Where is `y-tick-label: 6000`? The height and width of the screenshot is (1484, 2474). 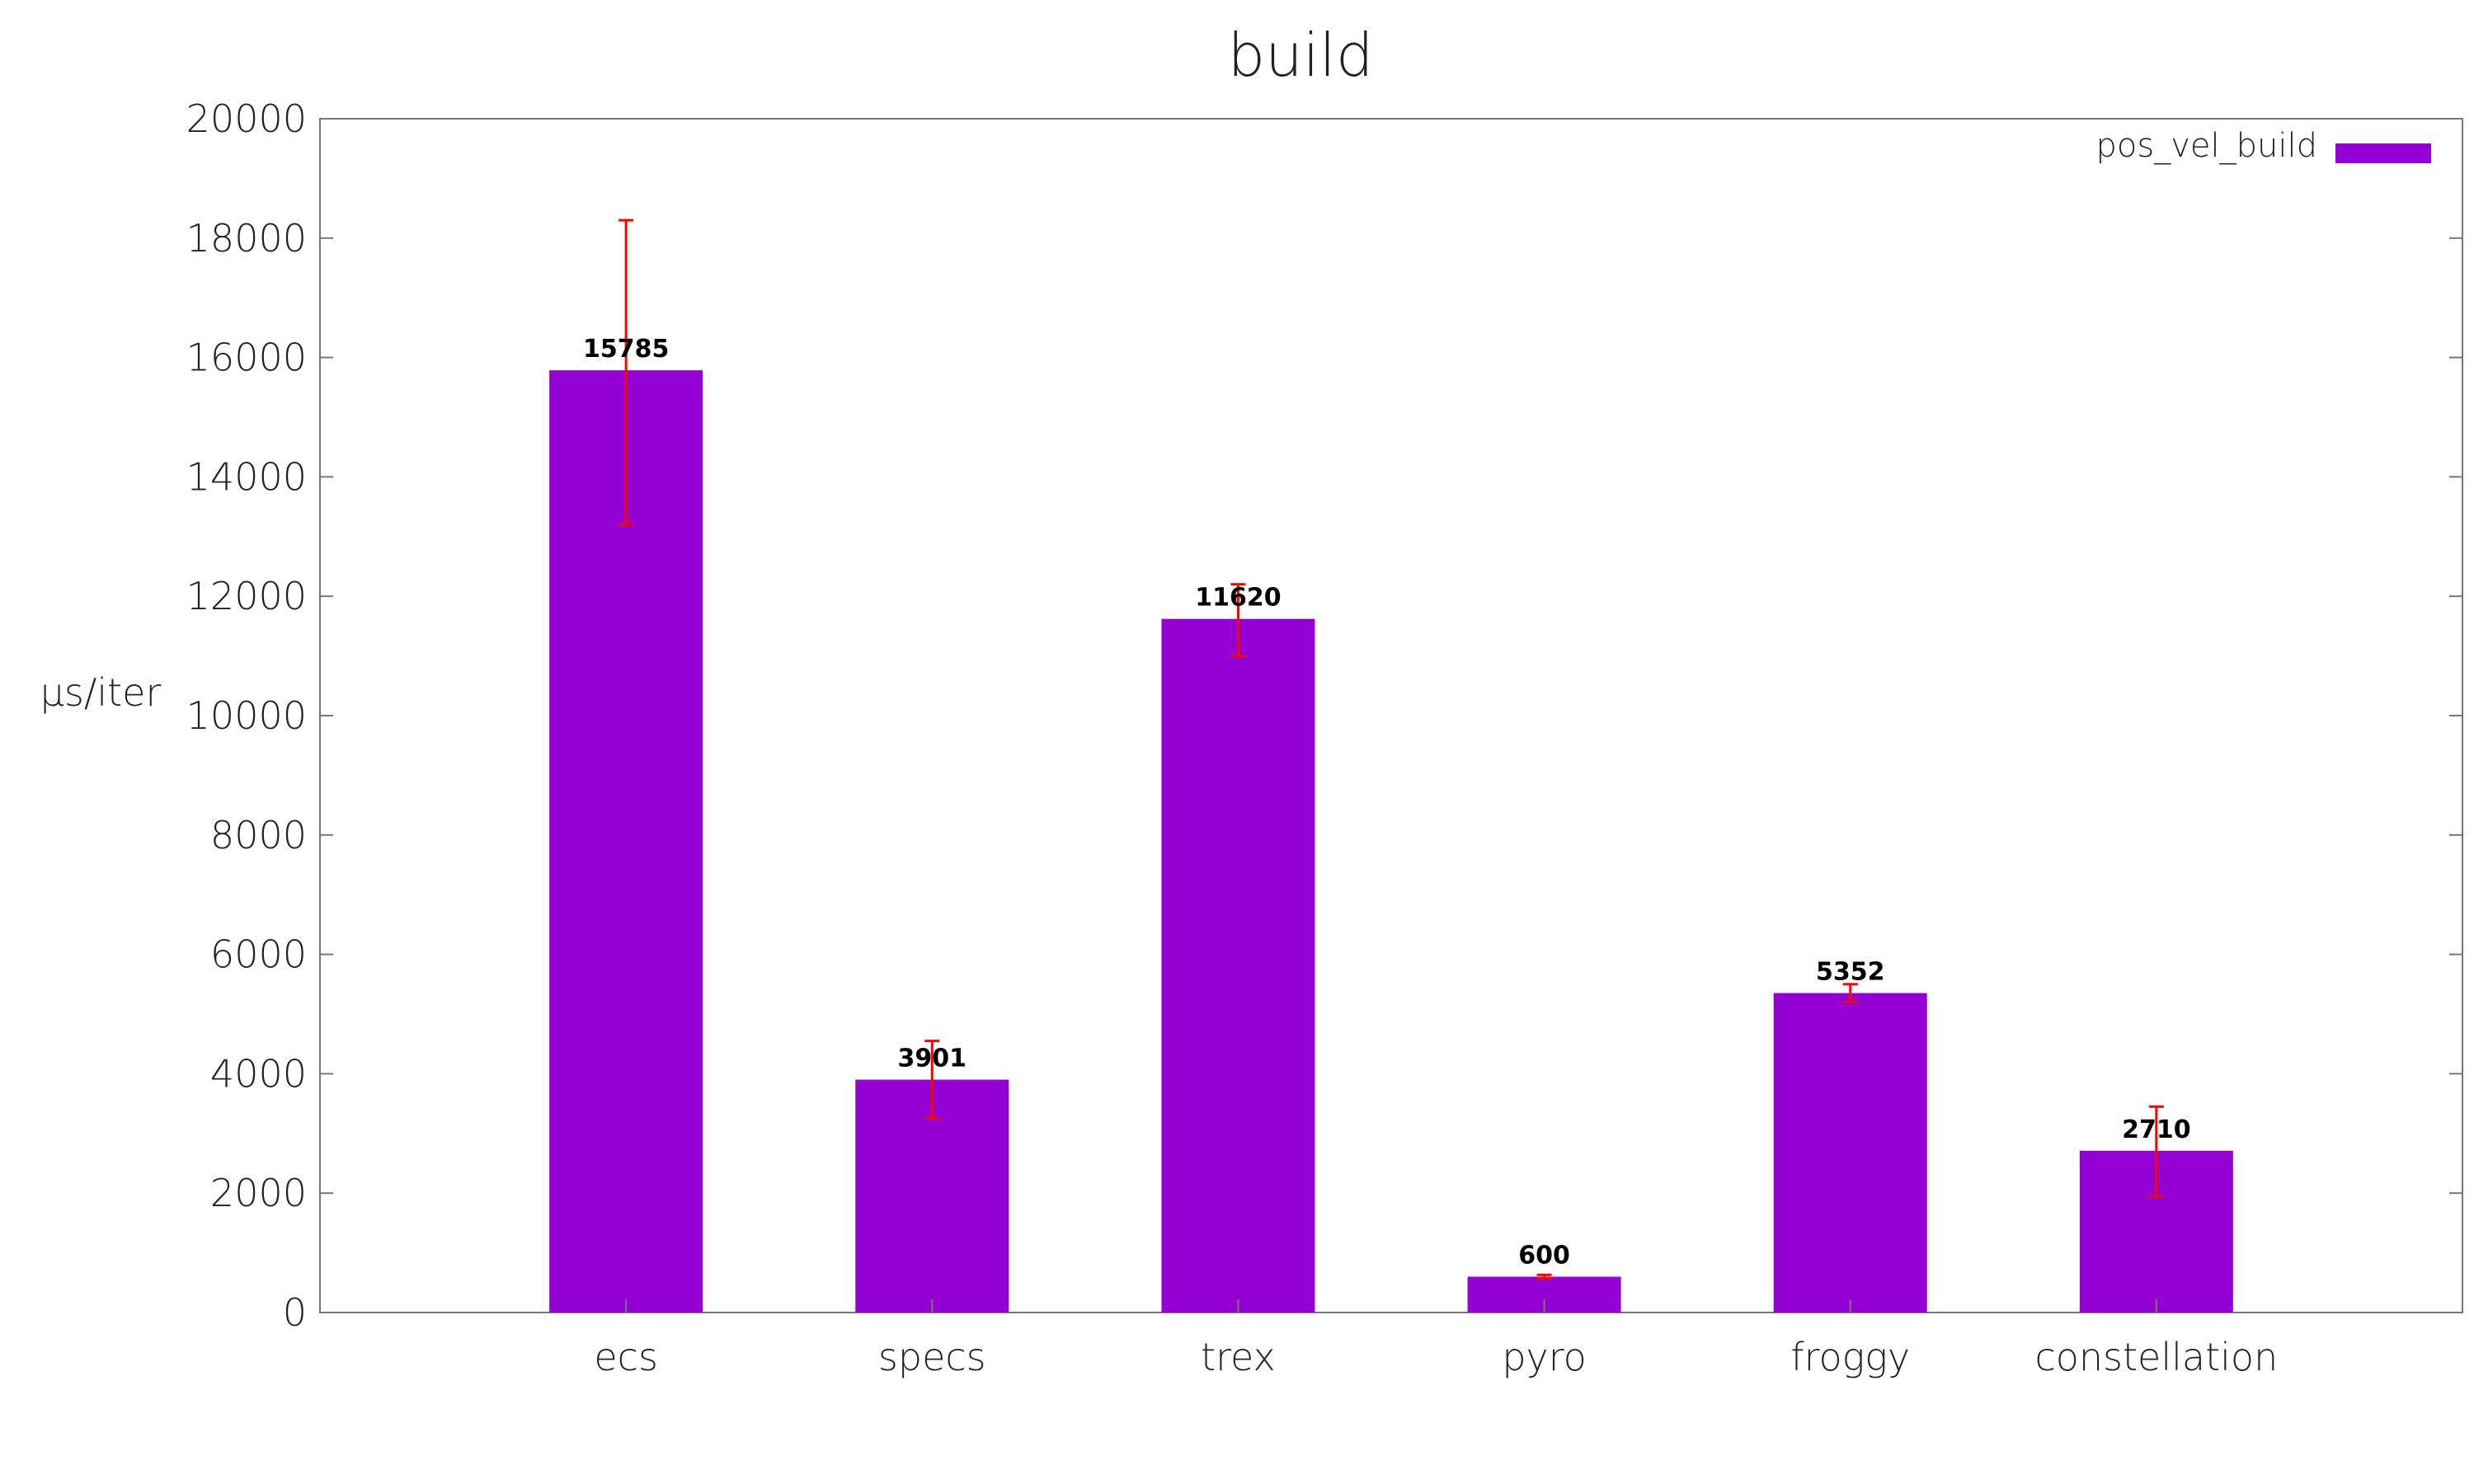 y-tick-label: 6000 is located at coordinates (258, 955).